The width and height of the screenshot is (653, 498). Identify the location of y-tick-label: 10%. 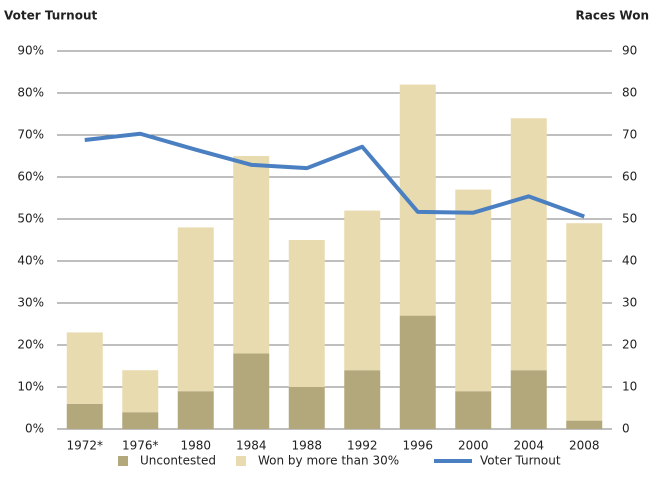
(30, 387).